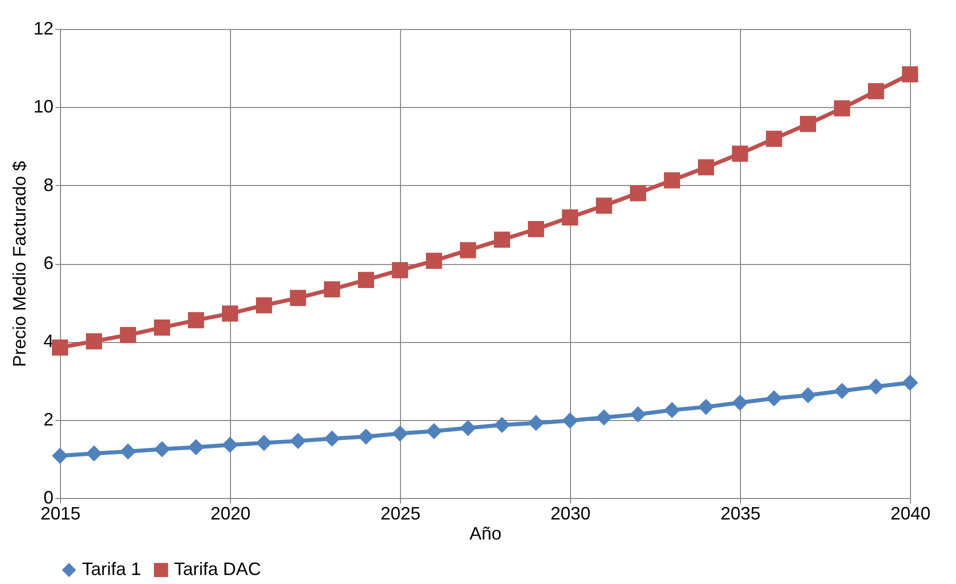 Image resolution: width=956 pixels, height=584 pixels. What do you see at coordinates (485, 534) in the screenshot?
I see `x-axis-title: Año` at bounding box center [485, 534].